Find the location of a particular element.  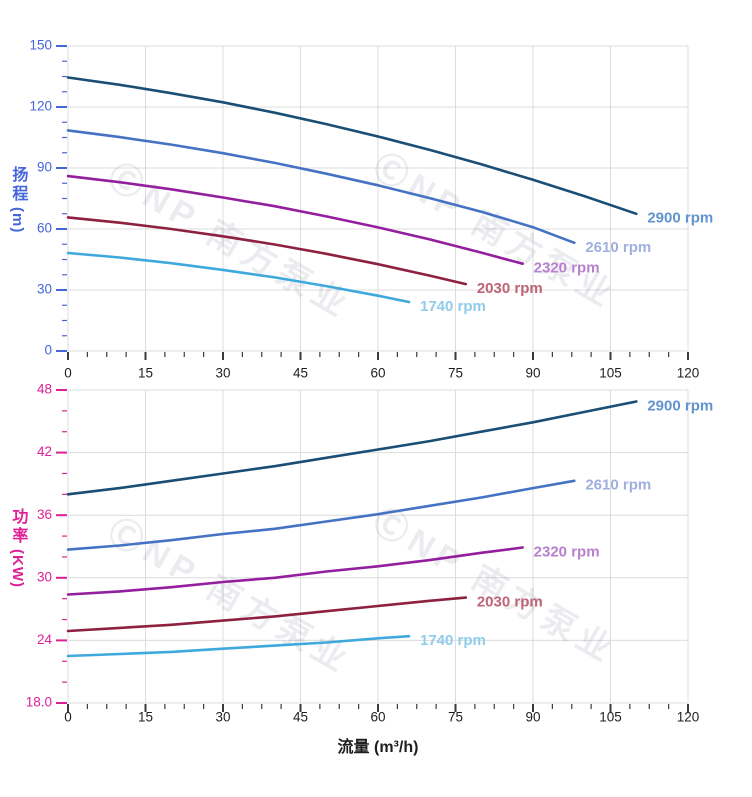

y-tick-label: 18.0 is located at coordinates (39, 702).